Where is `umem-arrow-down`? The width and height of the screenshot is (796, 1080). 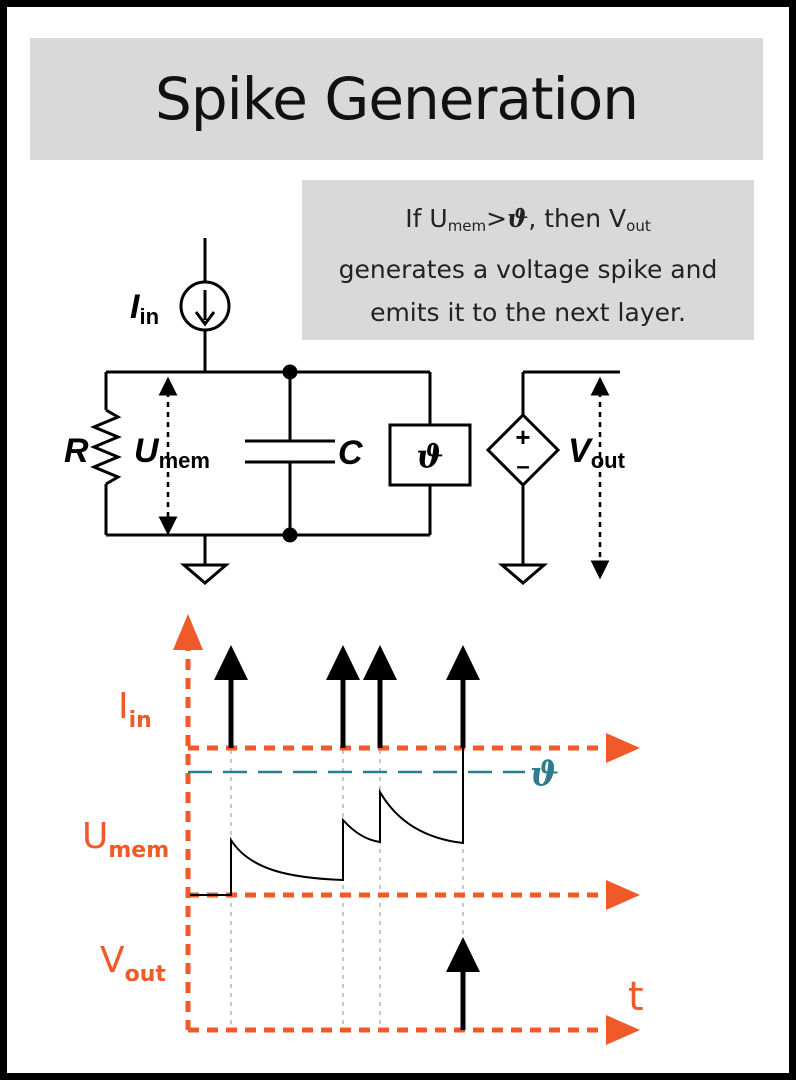 umem-arrow-down is located at coordinates (168, 526).